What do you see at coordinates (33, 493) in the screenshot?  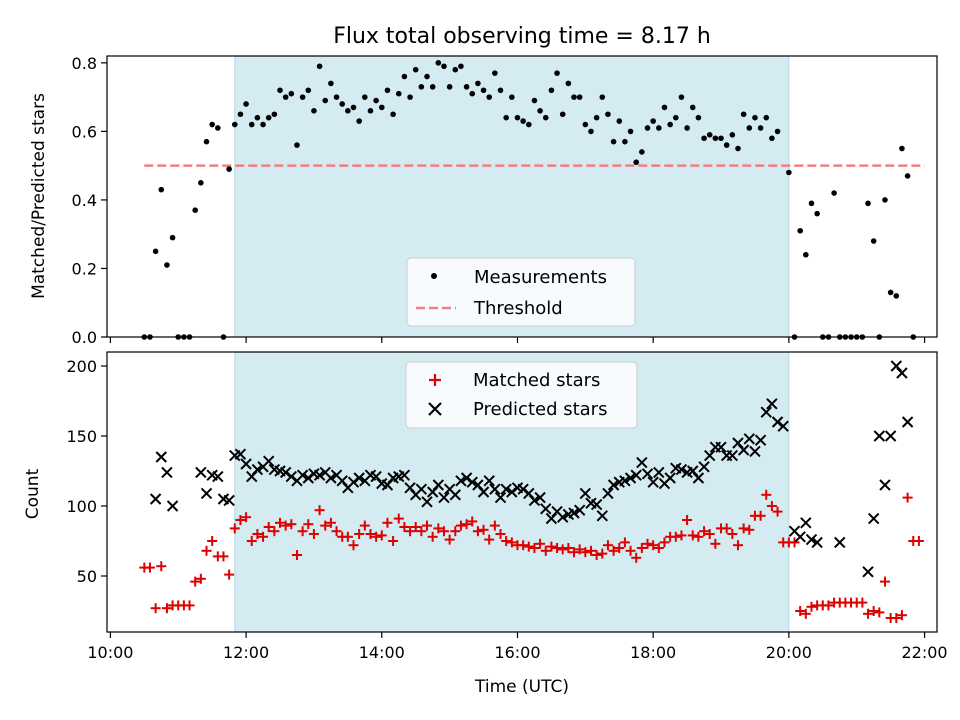 I see `counts-ylabel: Count` at bounding box center [33, 493].